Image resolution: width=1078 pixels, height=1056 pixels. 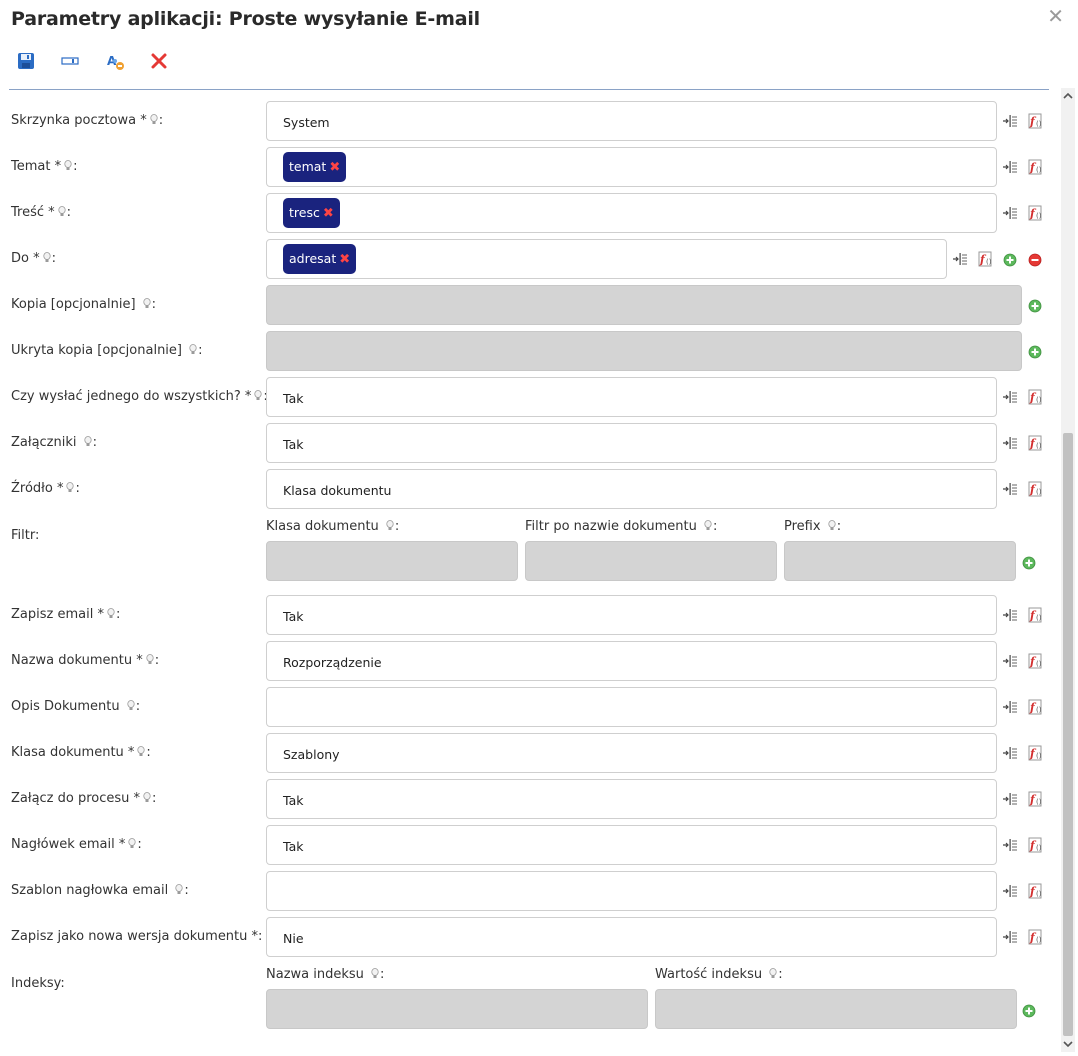 What do you see at coordinates (1037, 261) in the screenshot?
I see `remove-icon` at bounding box center [1037, 261].